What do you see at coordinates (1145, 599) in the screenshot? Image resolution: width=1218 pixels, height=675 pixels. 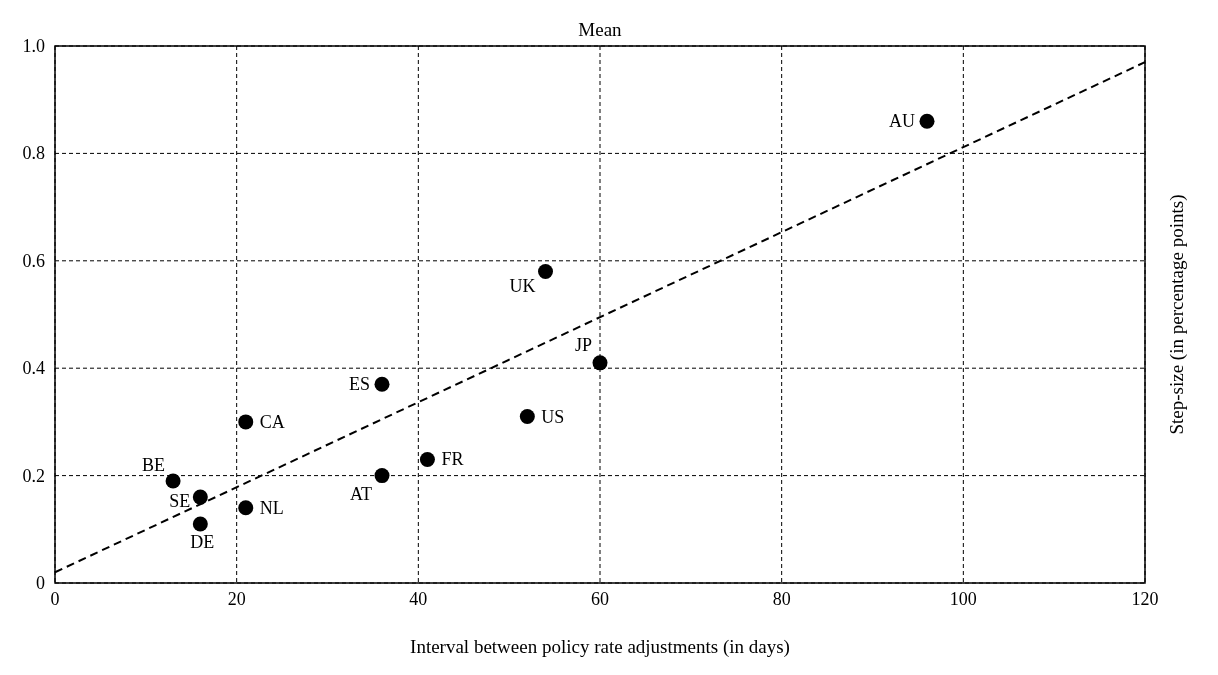 I see `x-tick-label: 120` at bounding box center [1145, 599].